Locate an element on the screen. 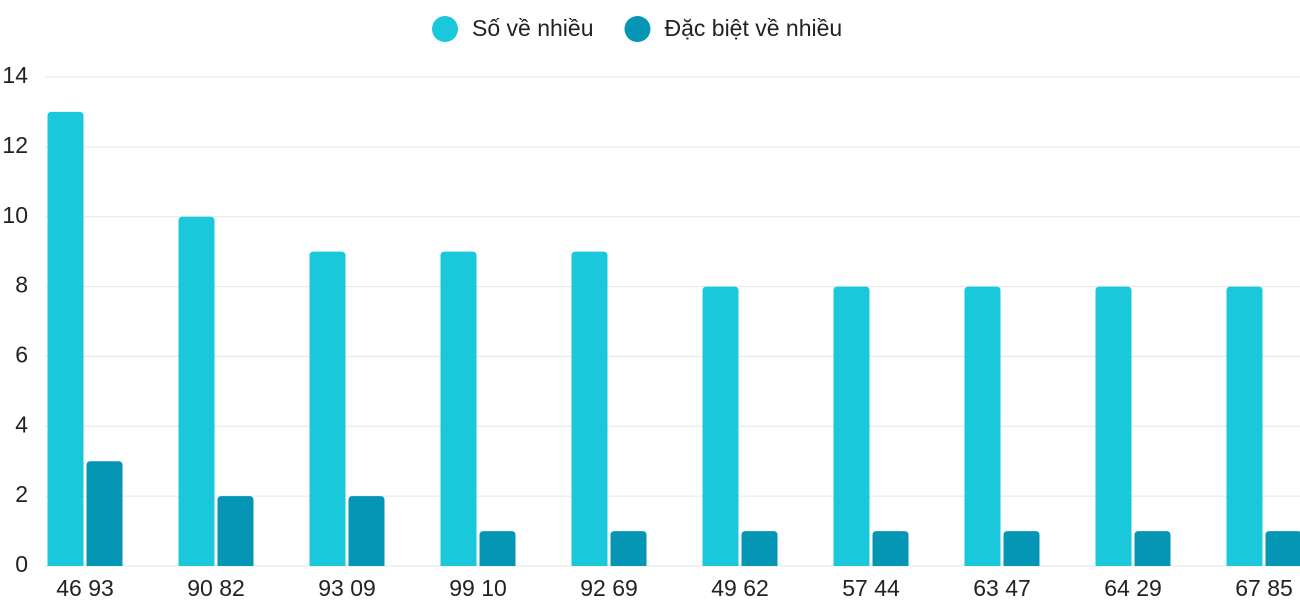 The height and width of the screenshot is (600, 1300). y-tick-label: 12 is located at coordinates (15, 145).